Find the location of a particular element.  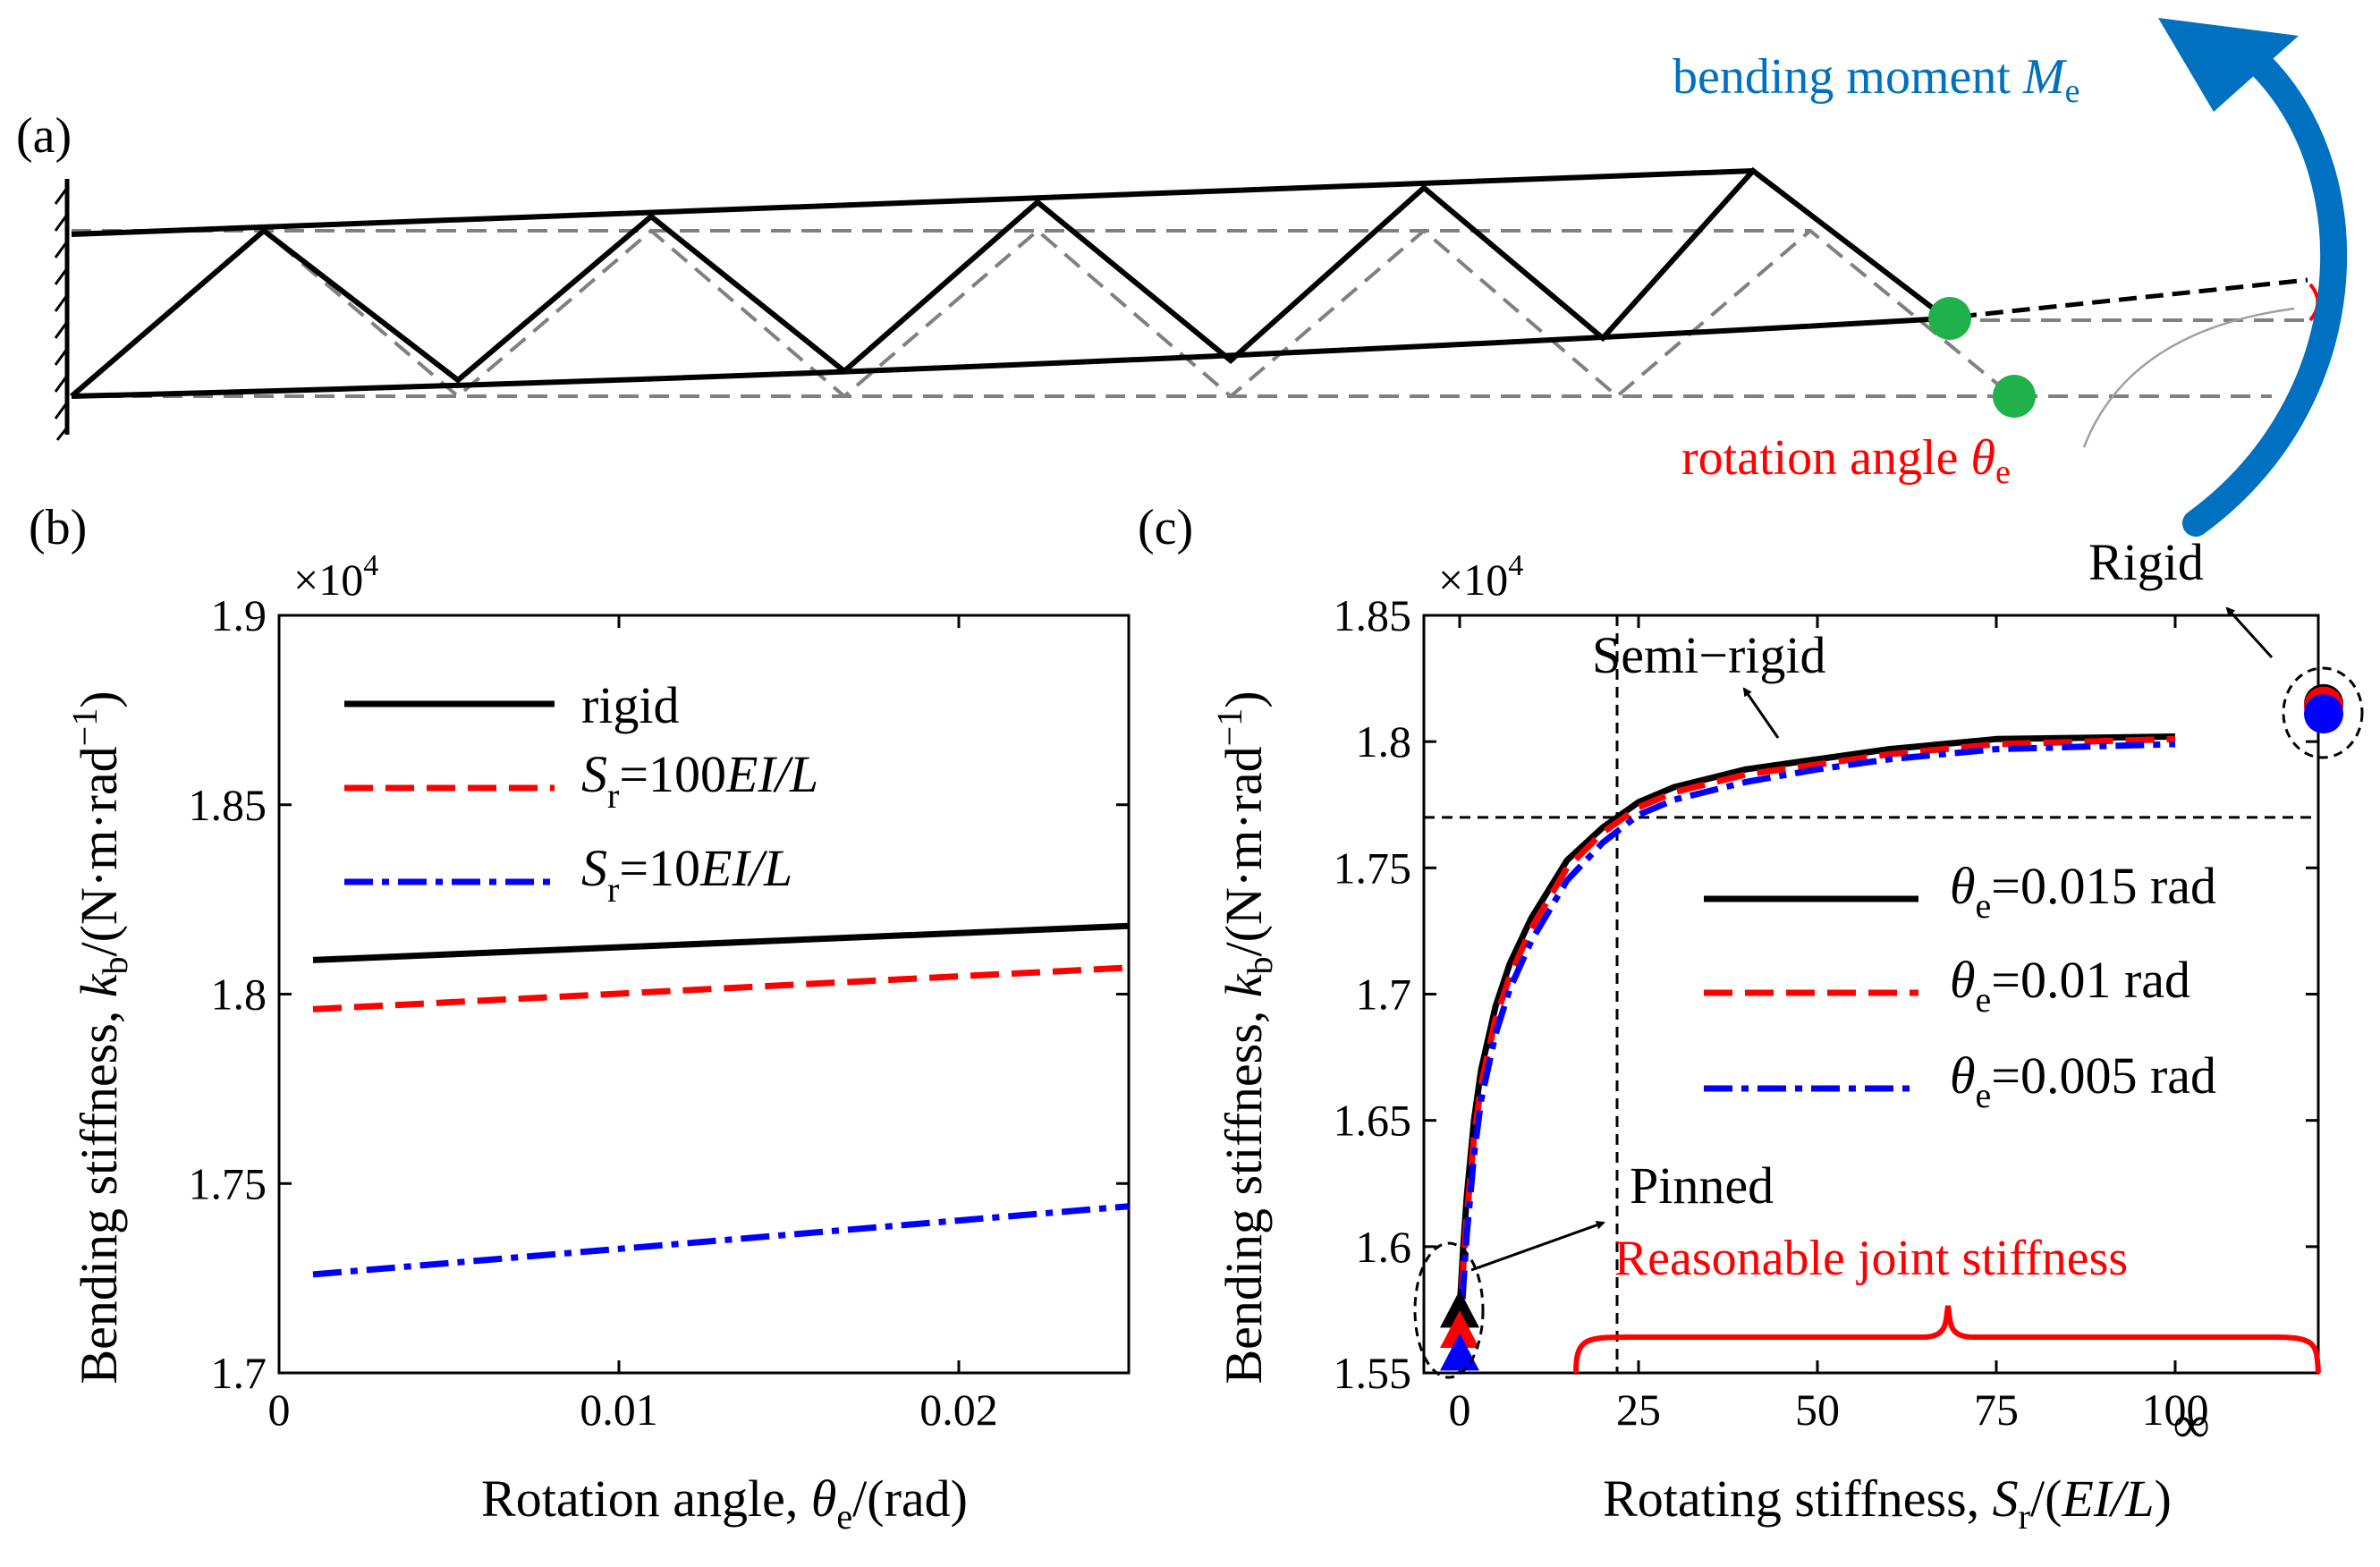

b-xtick-label: 0.02 is located at coordinates (959, 1410).